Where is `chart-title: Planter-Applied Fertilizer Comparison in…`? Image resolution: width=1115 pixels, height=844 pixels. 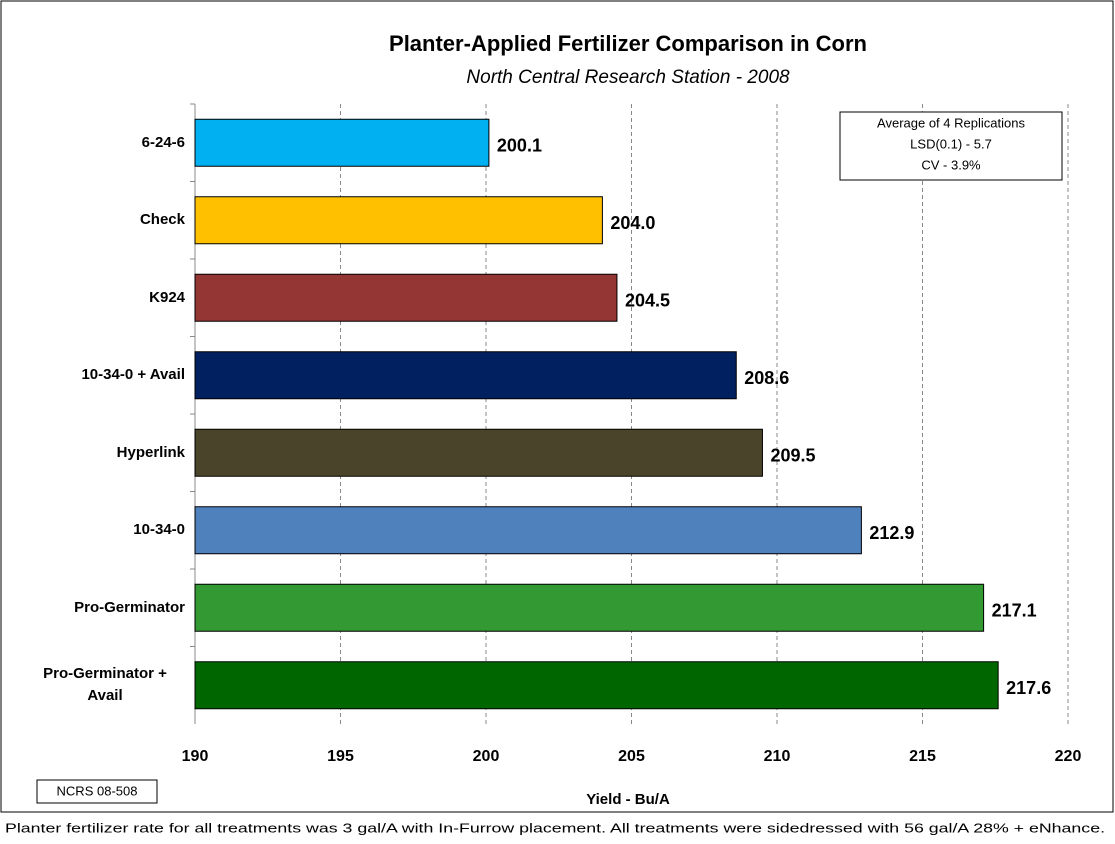 chart-title: Planter-Applied Fertilizer Comparison in… is located at coordinates (628, 43).